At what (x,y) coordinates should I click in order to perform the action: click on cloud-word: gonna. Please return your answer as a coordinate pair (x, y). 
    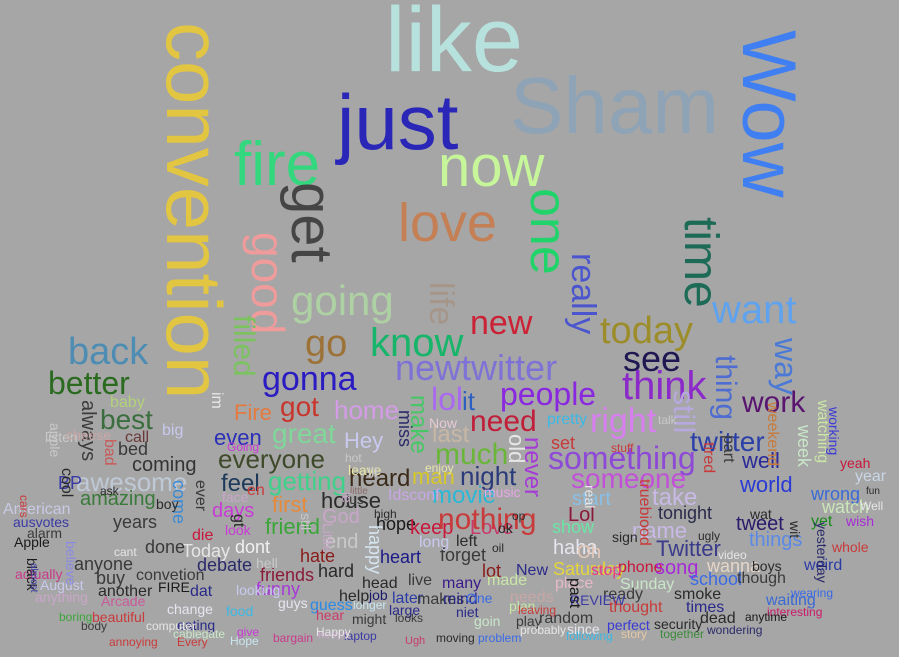
    Looking at the image, I should click on (309, 379).